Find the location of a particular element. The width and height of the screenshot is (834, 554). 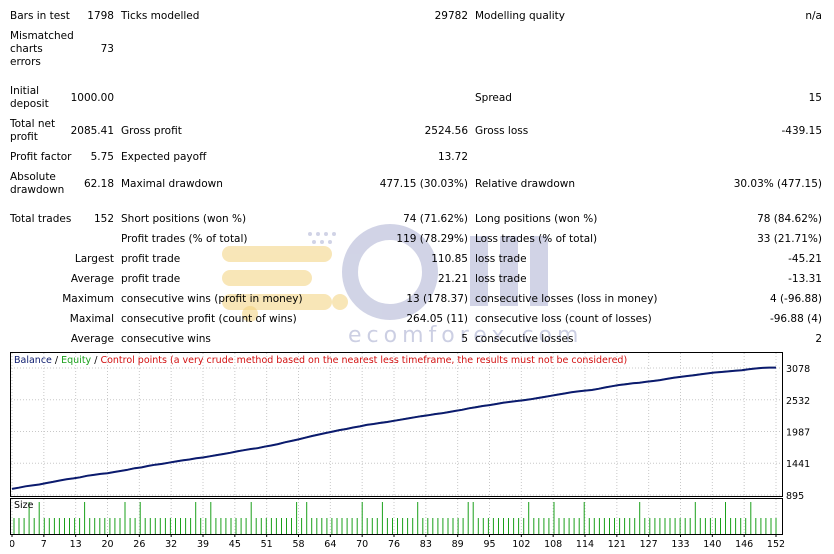

largest-profit-value: 110.85 is located at coordinates (449, 259).